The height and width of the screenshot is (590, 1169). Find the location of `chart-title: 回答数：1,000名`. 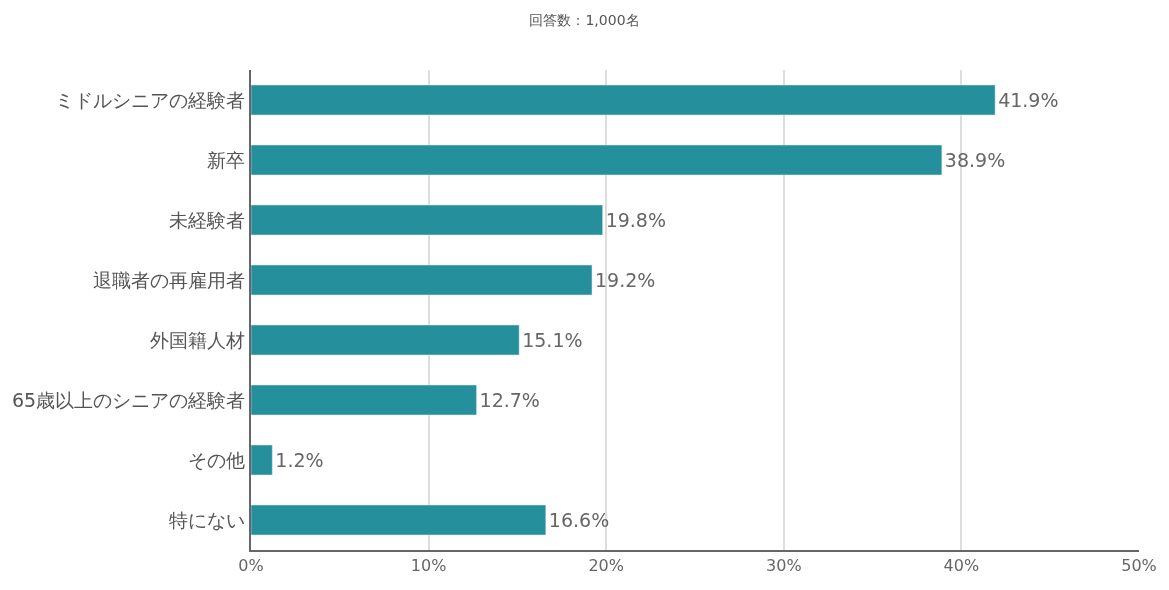

chart-title: 回答数：1,000名 is located at coordinates (584, 19).